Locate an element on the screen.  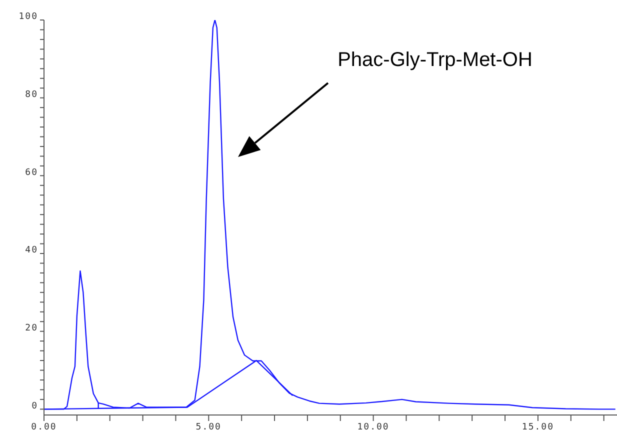
y-tick-label: 100 is located at coordinates (28, 17).